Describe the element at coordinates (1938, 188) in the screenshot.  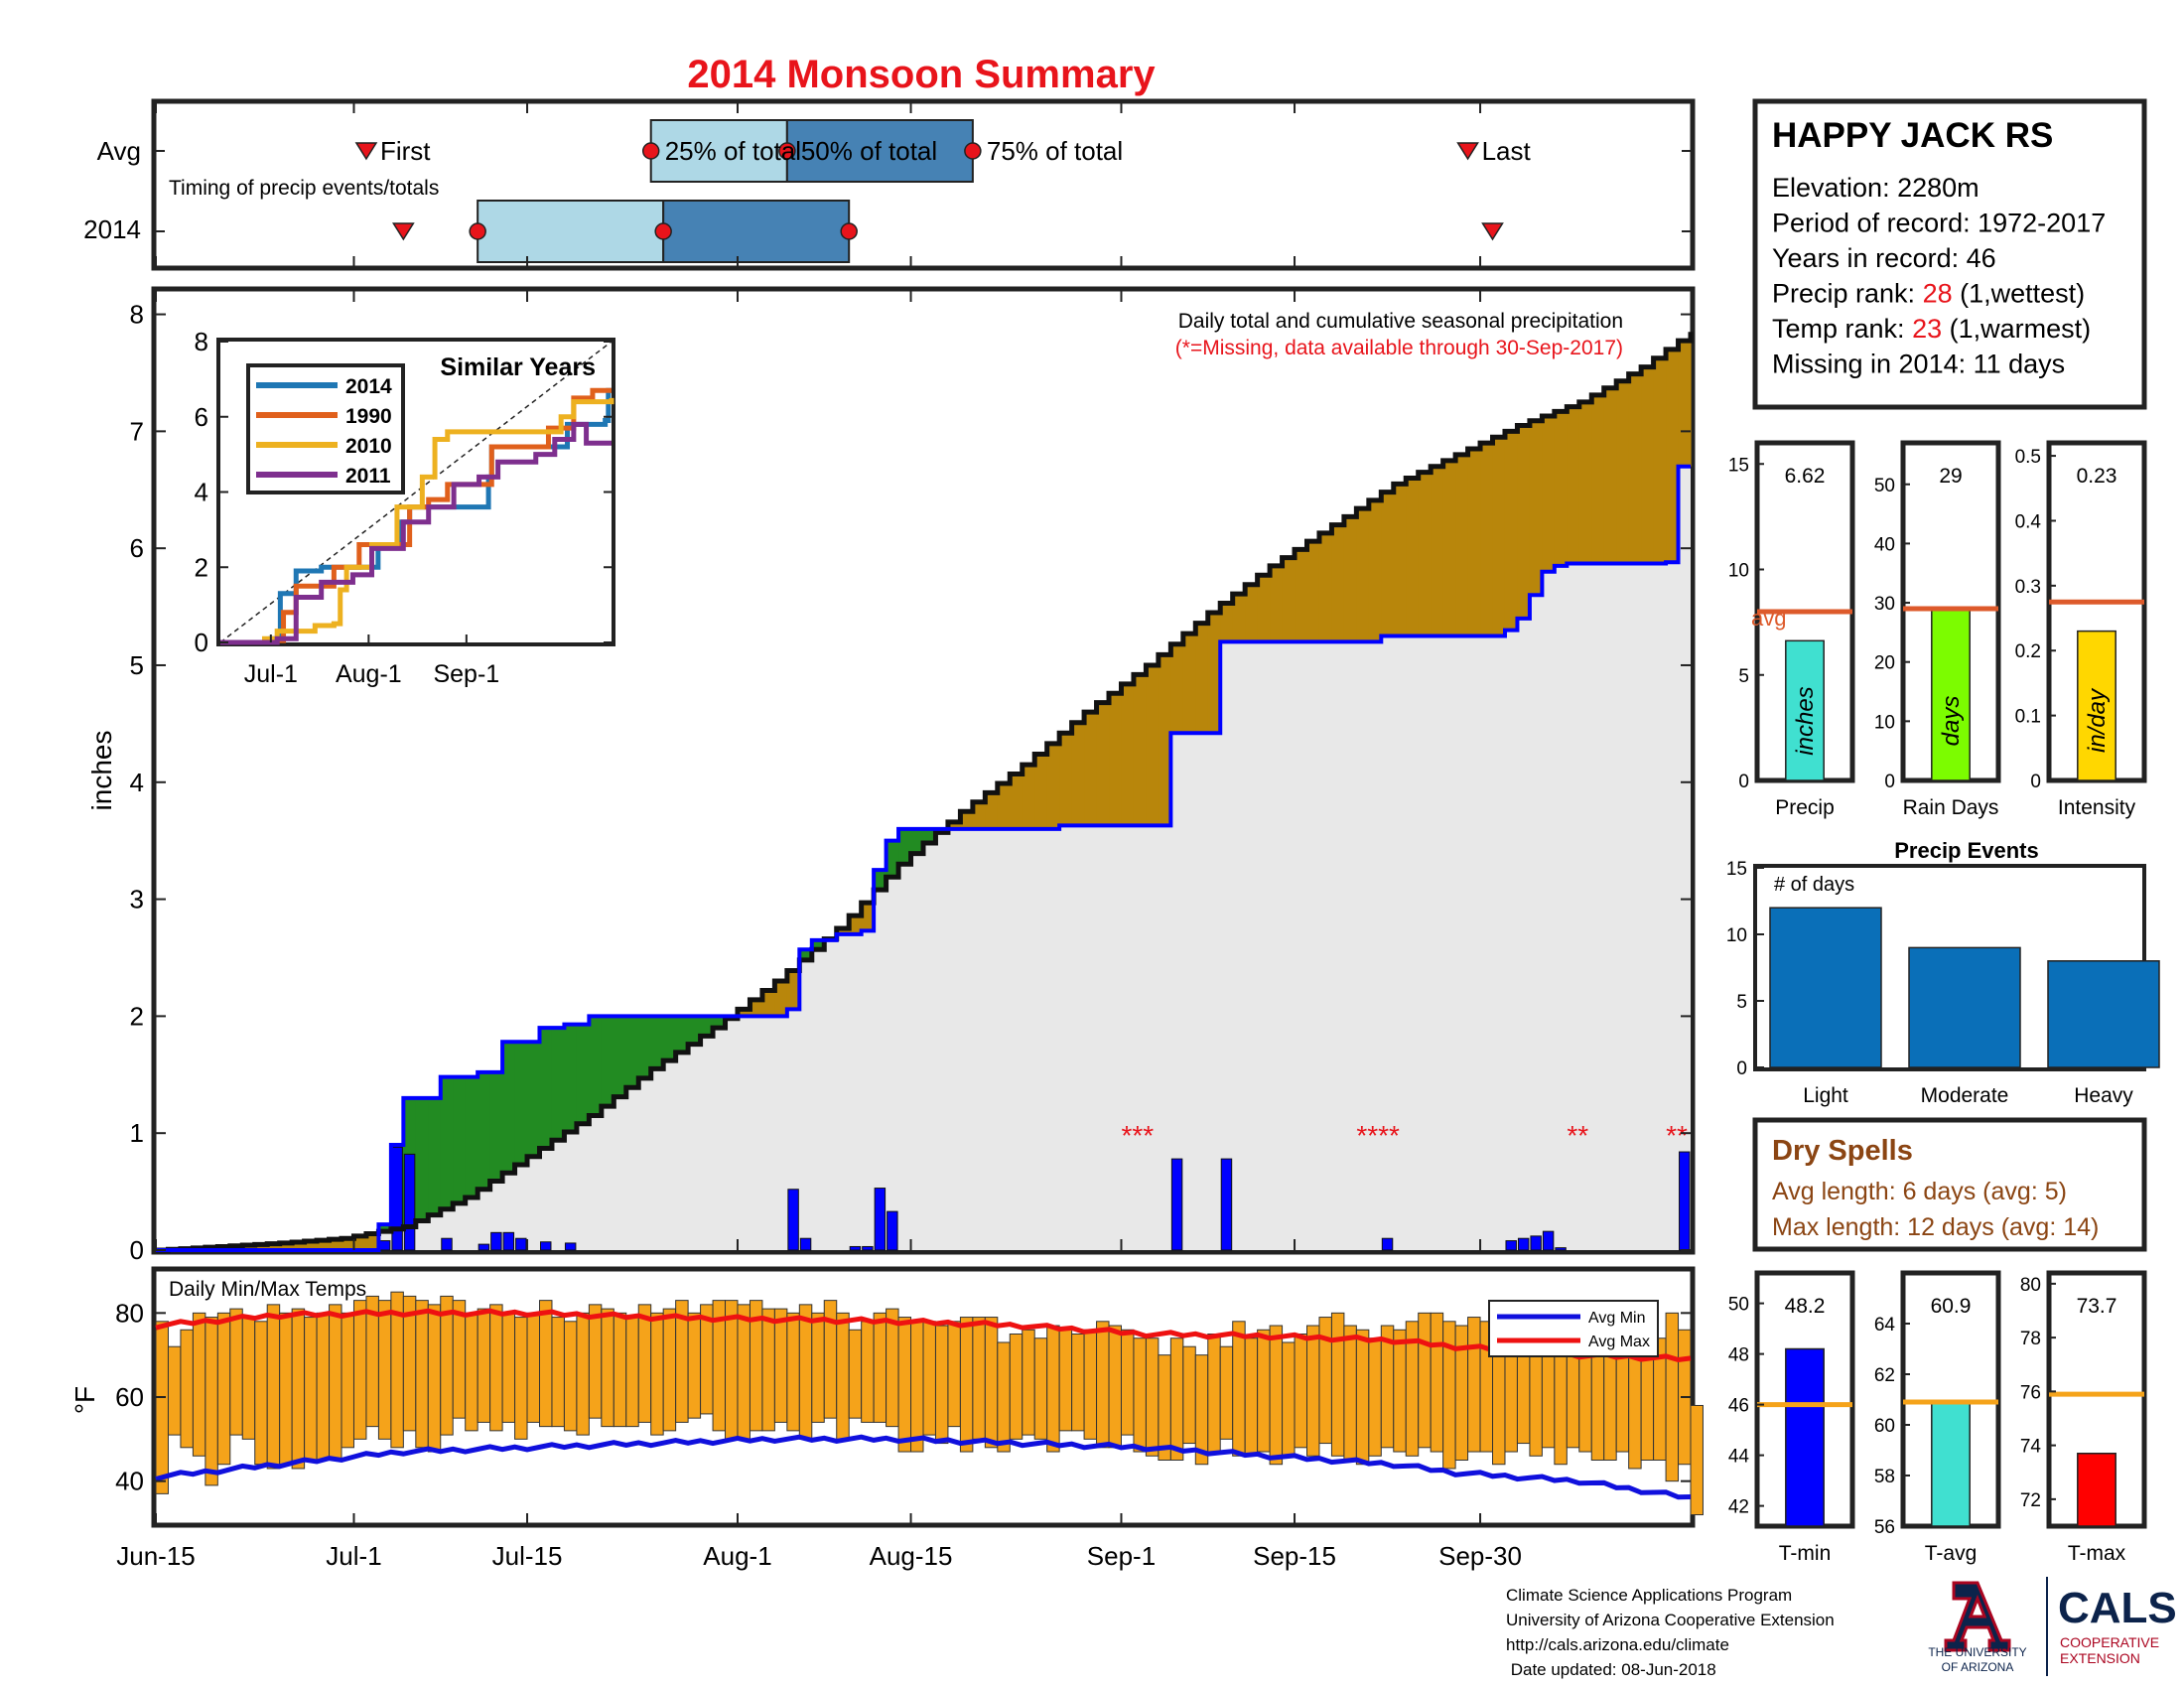
I see `station-line-value: 2280m` at that location.